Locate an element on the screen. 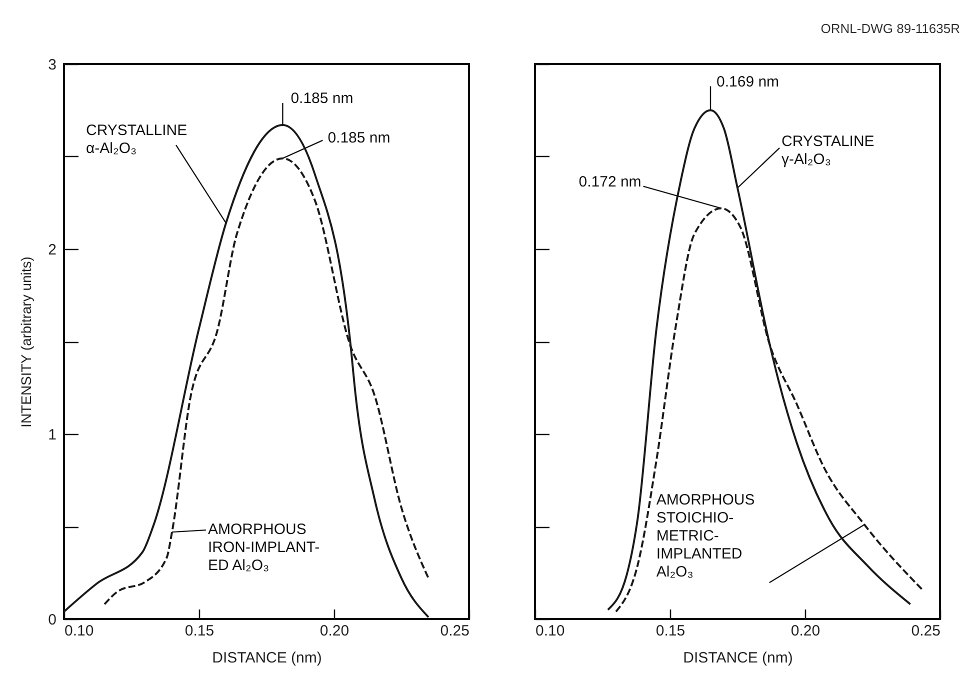  y-axis-title: INTENSITY (arbitrary units) is located at coordinates (26, 342).